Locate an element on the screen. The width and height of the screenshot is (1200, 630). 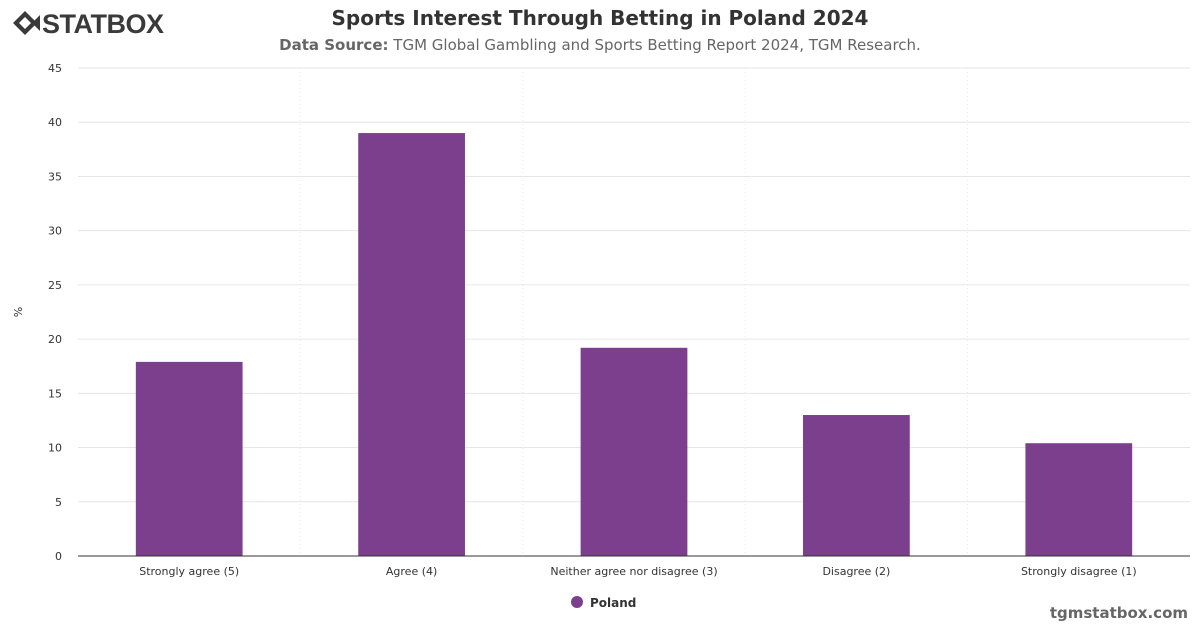
x-tick-label: Disagree (2) is located at coordinates (856, 571).